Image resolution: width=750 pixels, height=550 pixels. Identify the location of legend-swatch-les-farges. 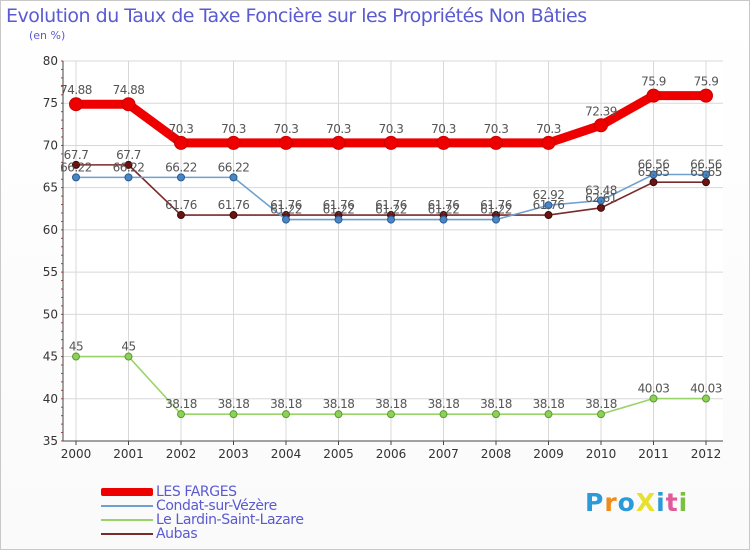
(127, 491).